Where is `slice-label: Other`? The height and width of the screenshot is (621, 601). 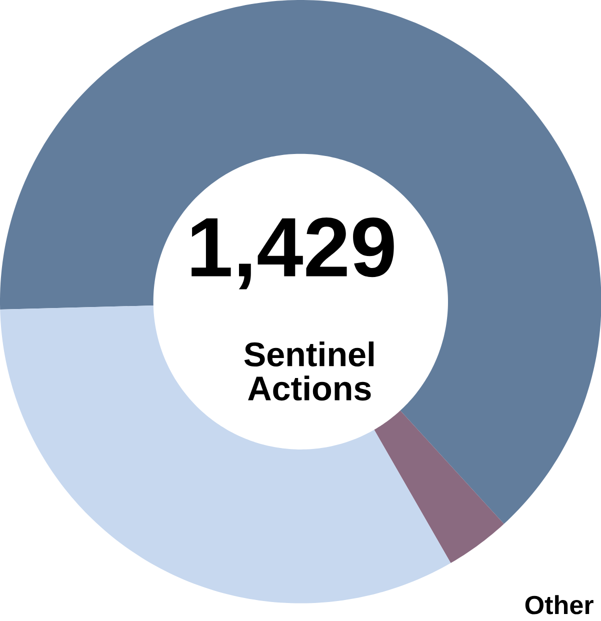
slice-label: Other is located at coordinates (559, 604).